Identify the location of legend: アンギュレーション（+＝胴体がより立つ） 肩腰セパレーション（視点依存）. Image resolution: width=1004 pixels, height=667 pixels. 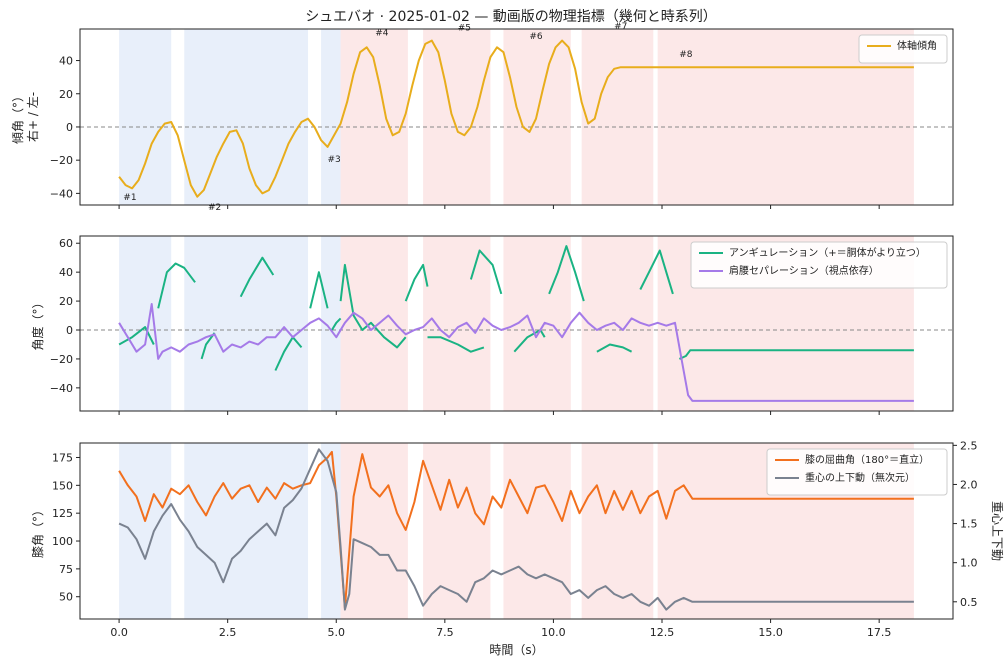
(819, 265).